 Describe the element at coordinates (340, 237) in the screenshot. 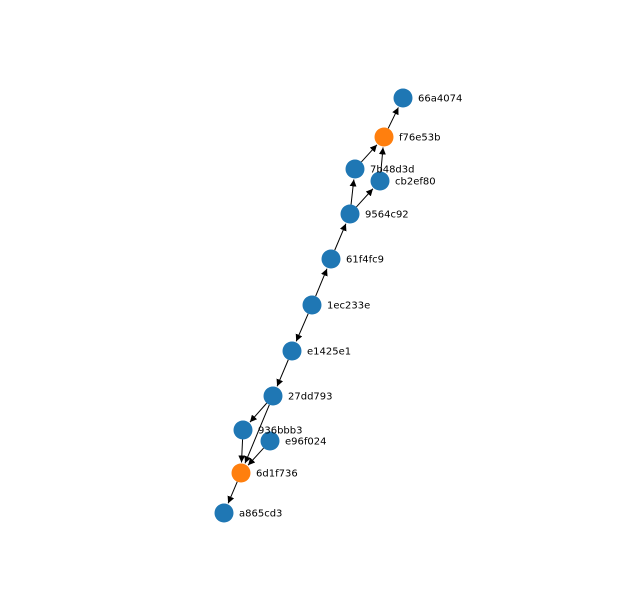

I see `edge-61f4fc9-to-9564c92` at that location.